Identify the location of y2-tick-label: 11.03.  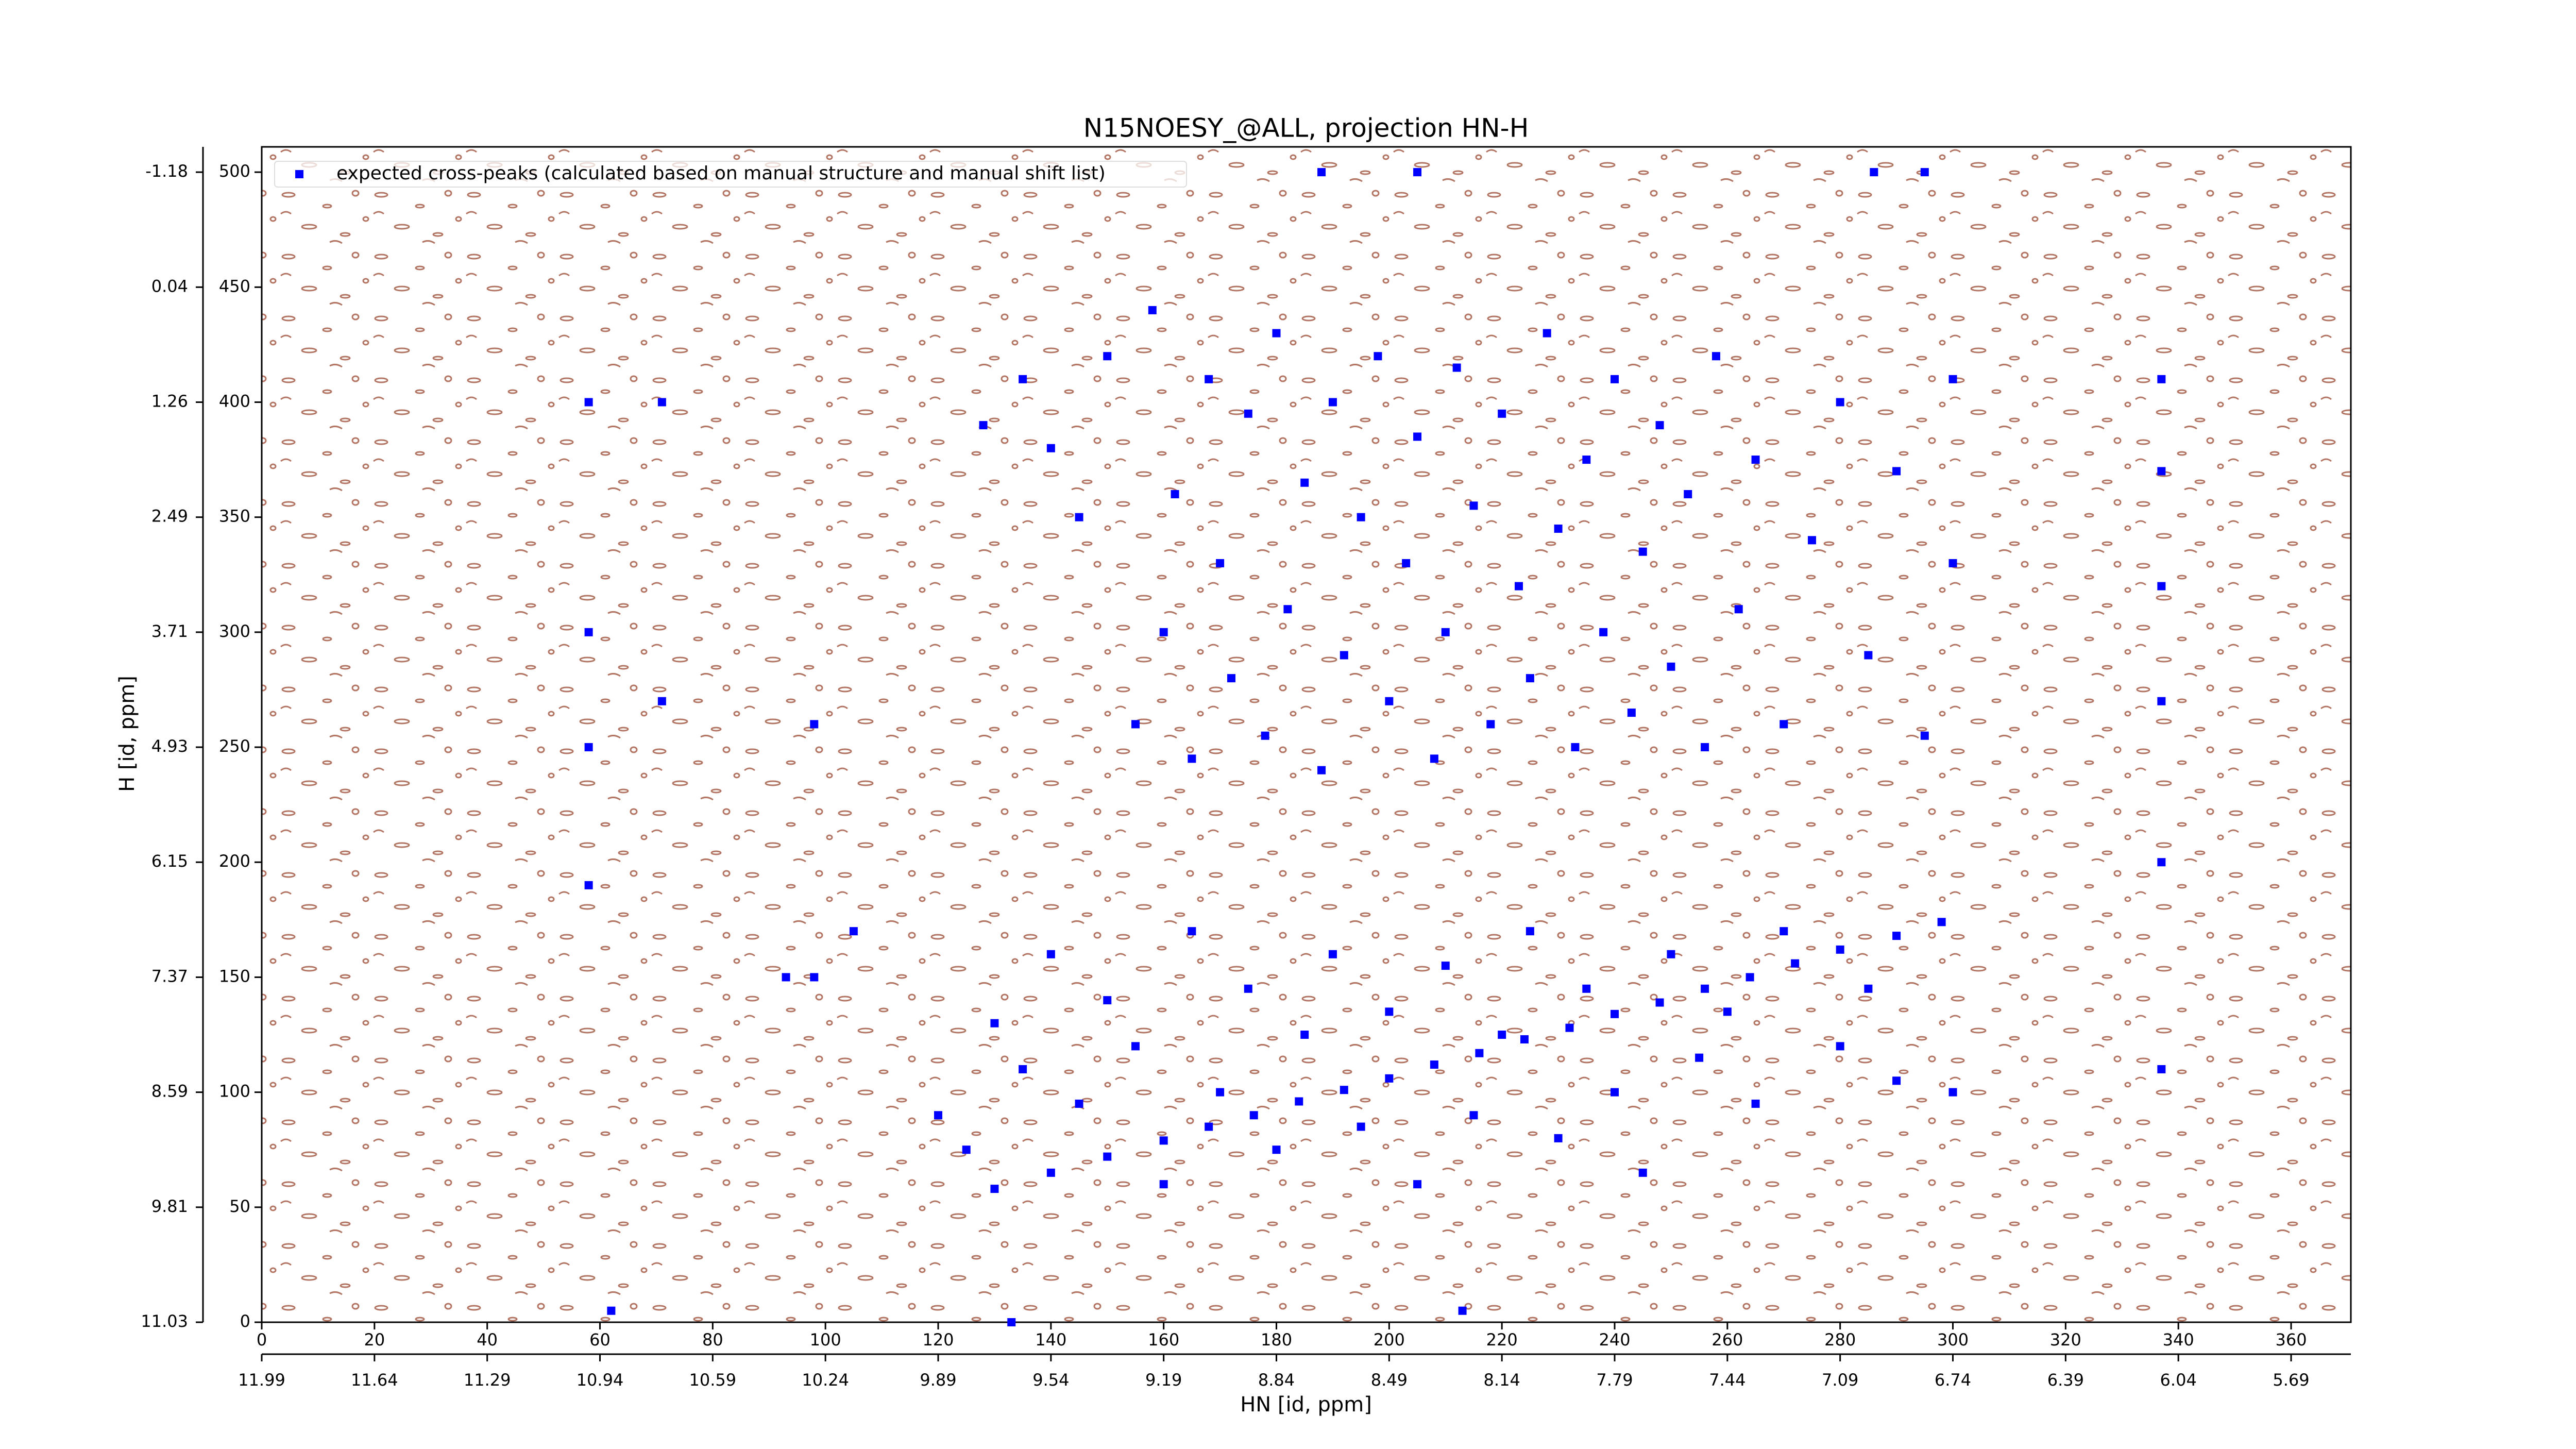
(164, 1321).